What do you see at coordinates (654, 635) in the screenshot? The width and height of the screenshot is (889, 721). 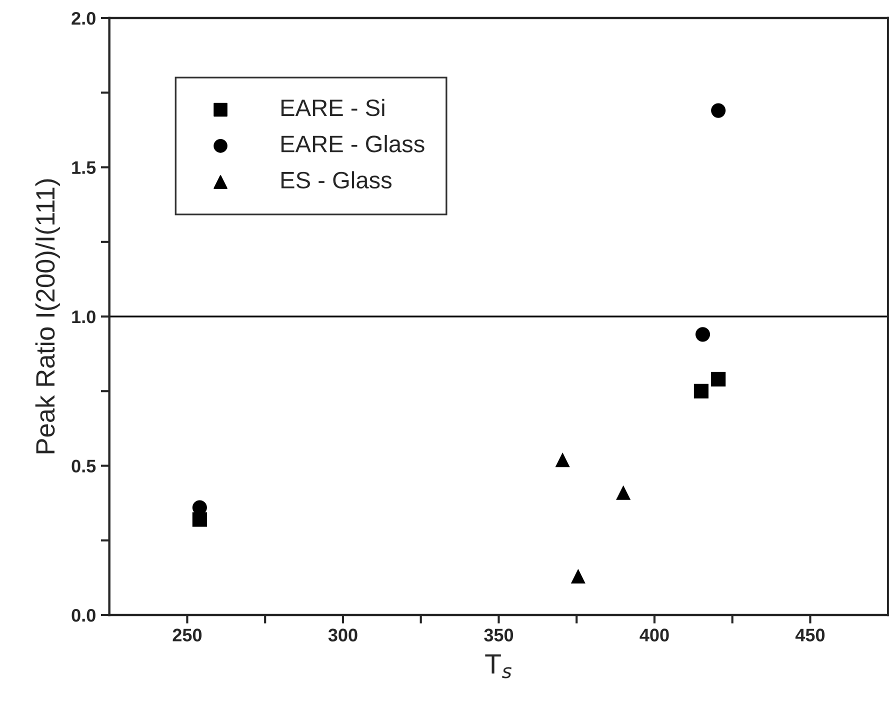 I see `x-tick-label: 400` at bounding box center [654, 635].